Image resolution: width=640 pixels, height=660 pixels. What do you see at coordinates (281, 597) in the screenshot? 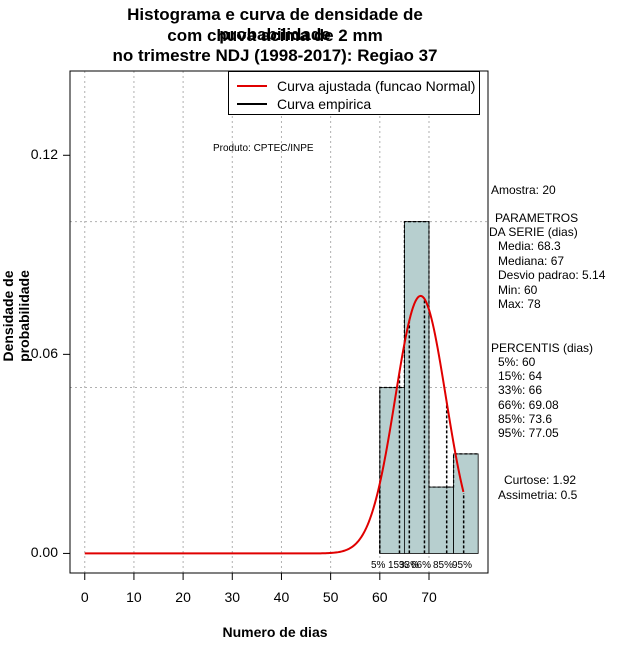
I see `x-tick-label: 40` at bounding box center [281, 597].